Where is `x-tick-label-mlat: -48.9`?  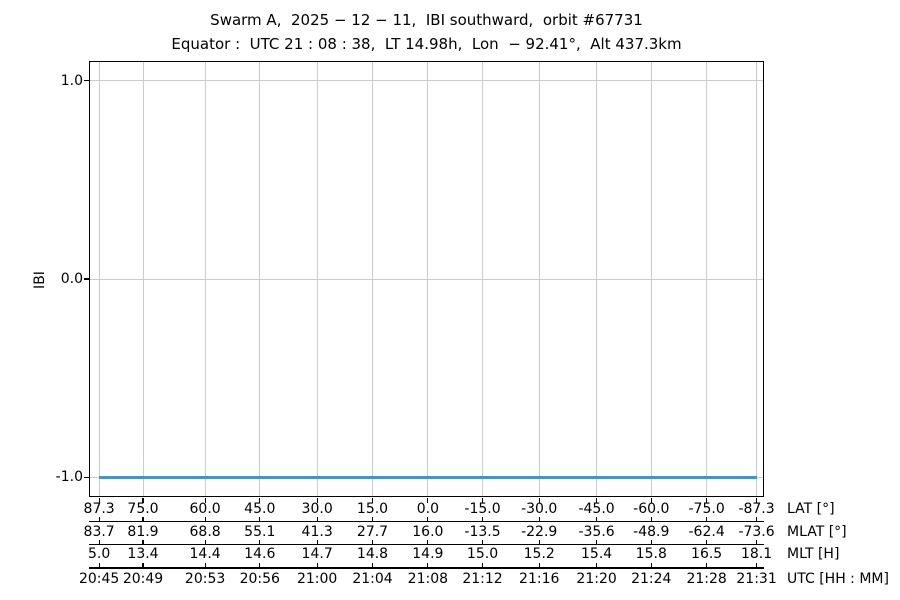
x-tick-label-mlat: -48.9 is located at coordinates (651, 532).